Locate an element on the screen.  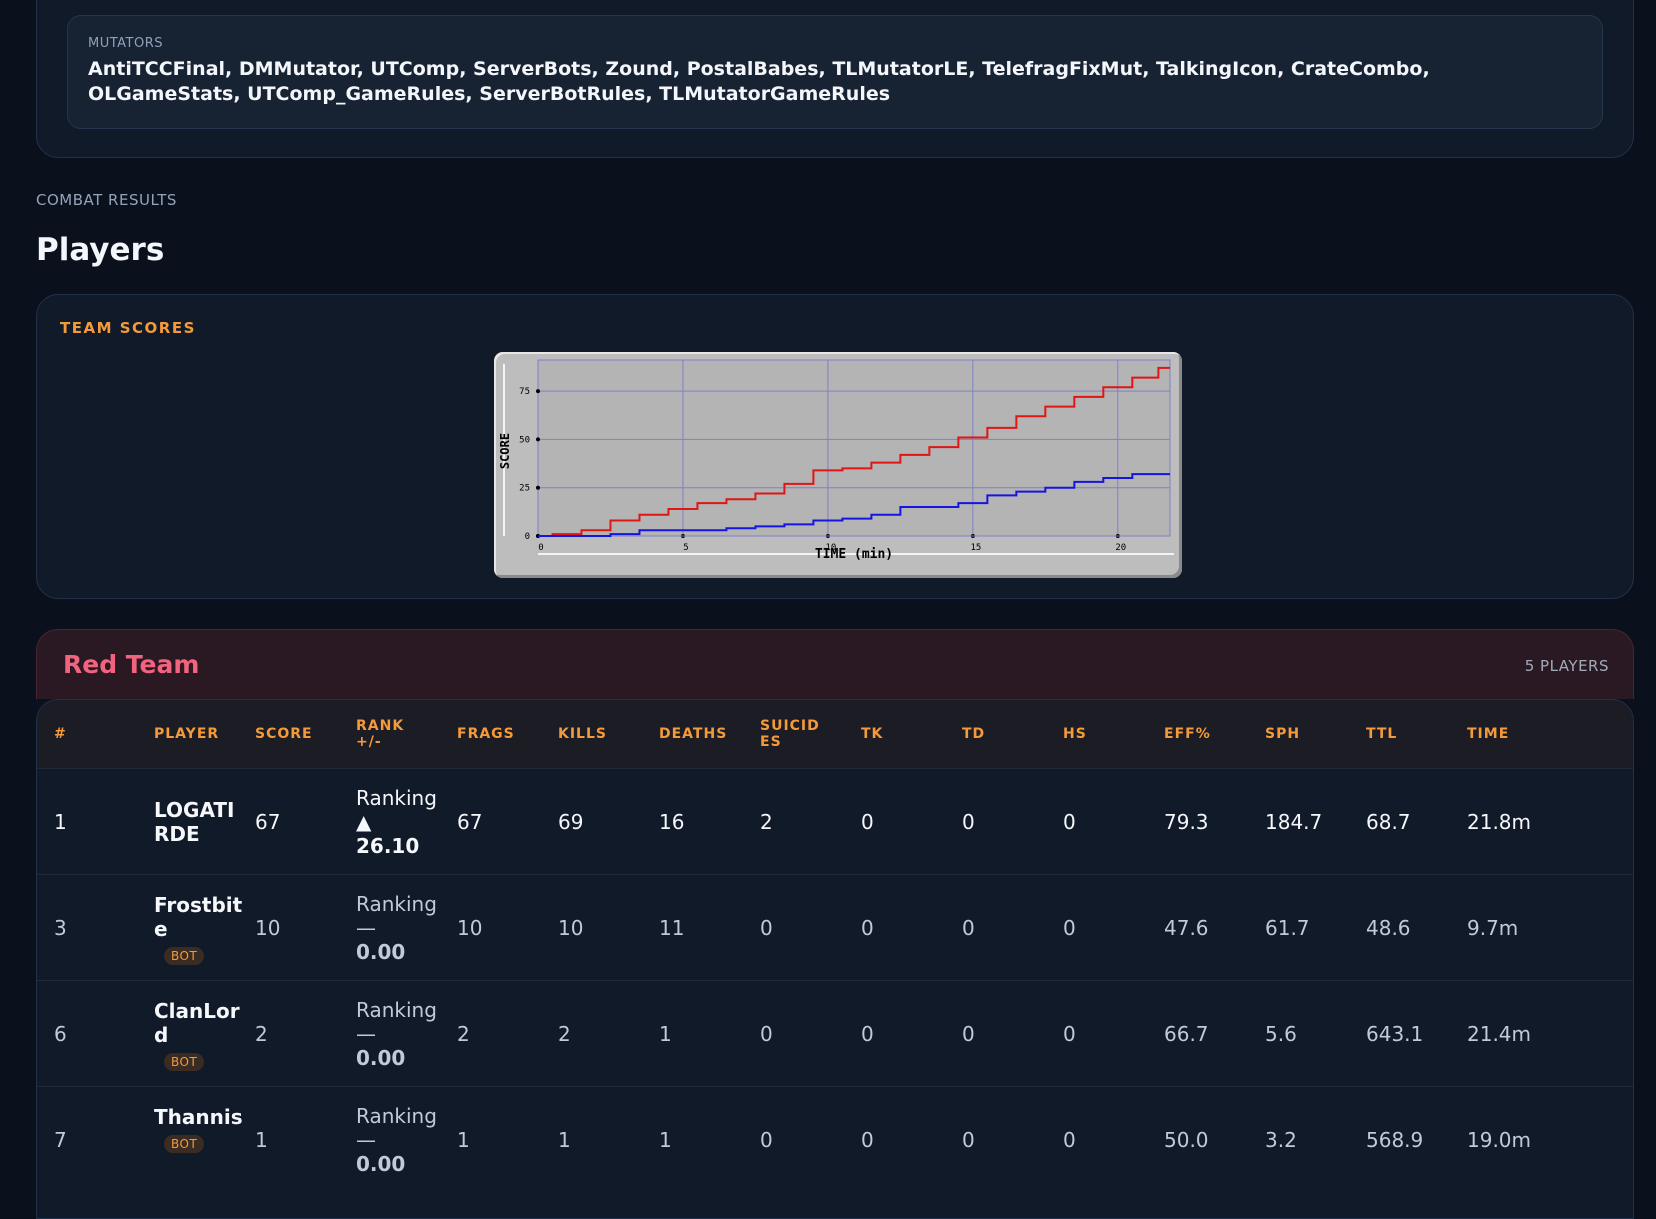
player-name-text: ClanLord is located at coordinates (197, 1023).